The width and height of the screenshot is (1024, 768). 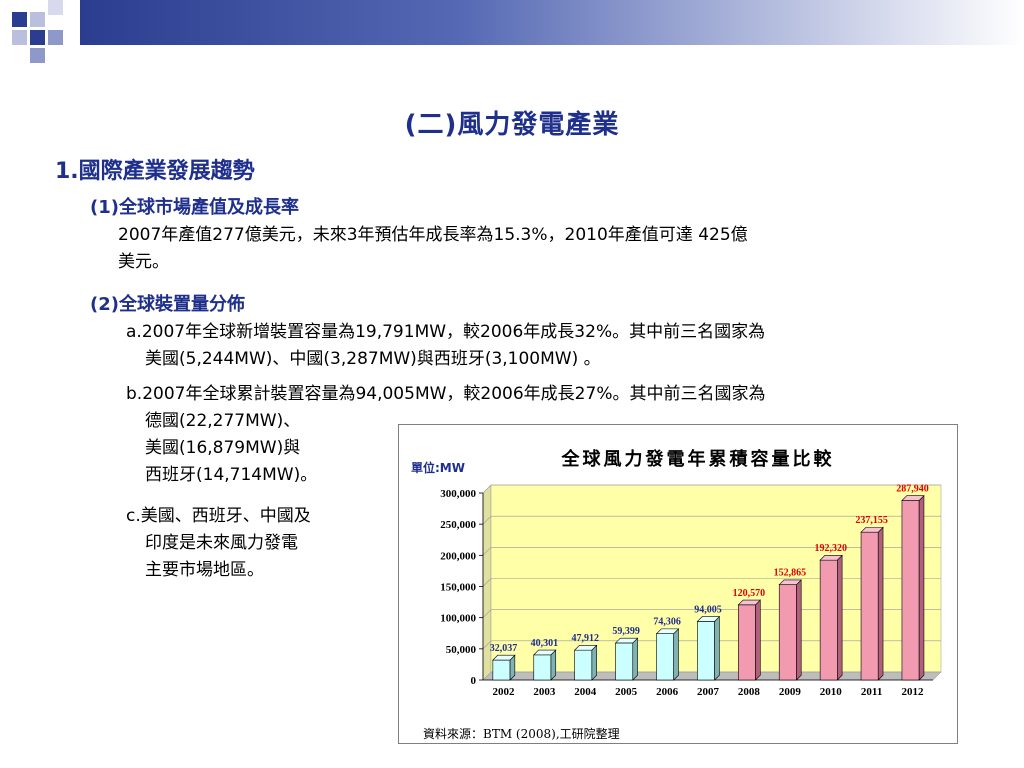 I want to click on slide-title: (二)風力發電產業, so click(x=512, y=125).